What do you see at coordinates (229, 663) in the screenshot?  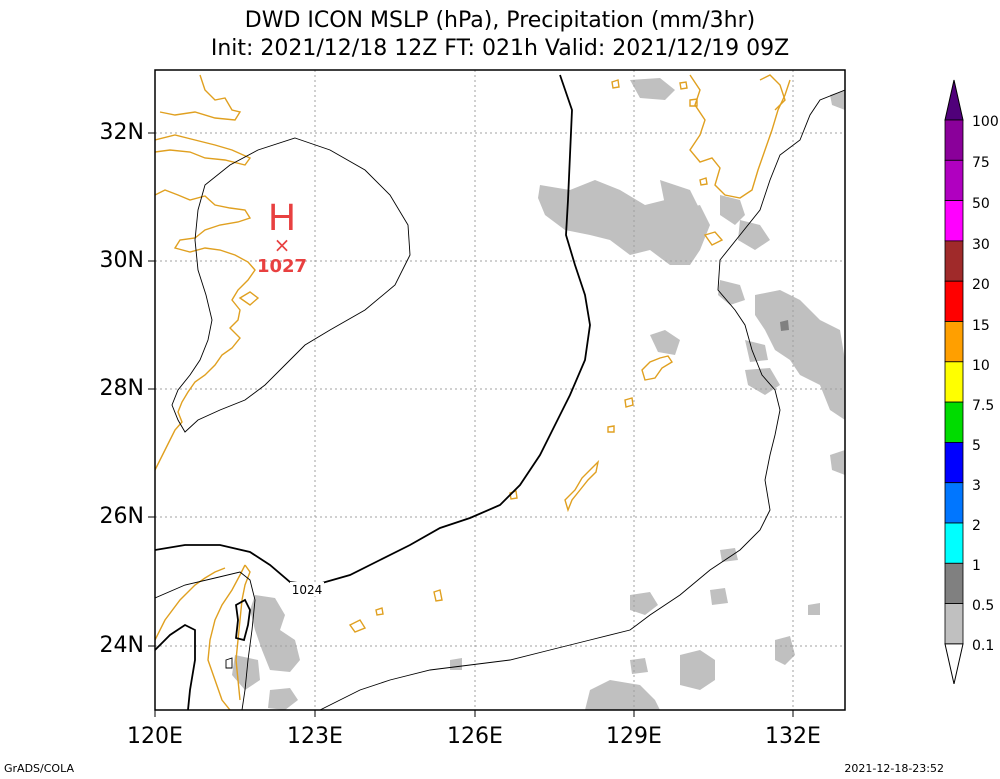 I see `isobar-tiny` at bounding box center [229, 663].